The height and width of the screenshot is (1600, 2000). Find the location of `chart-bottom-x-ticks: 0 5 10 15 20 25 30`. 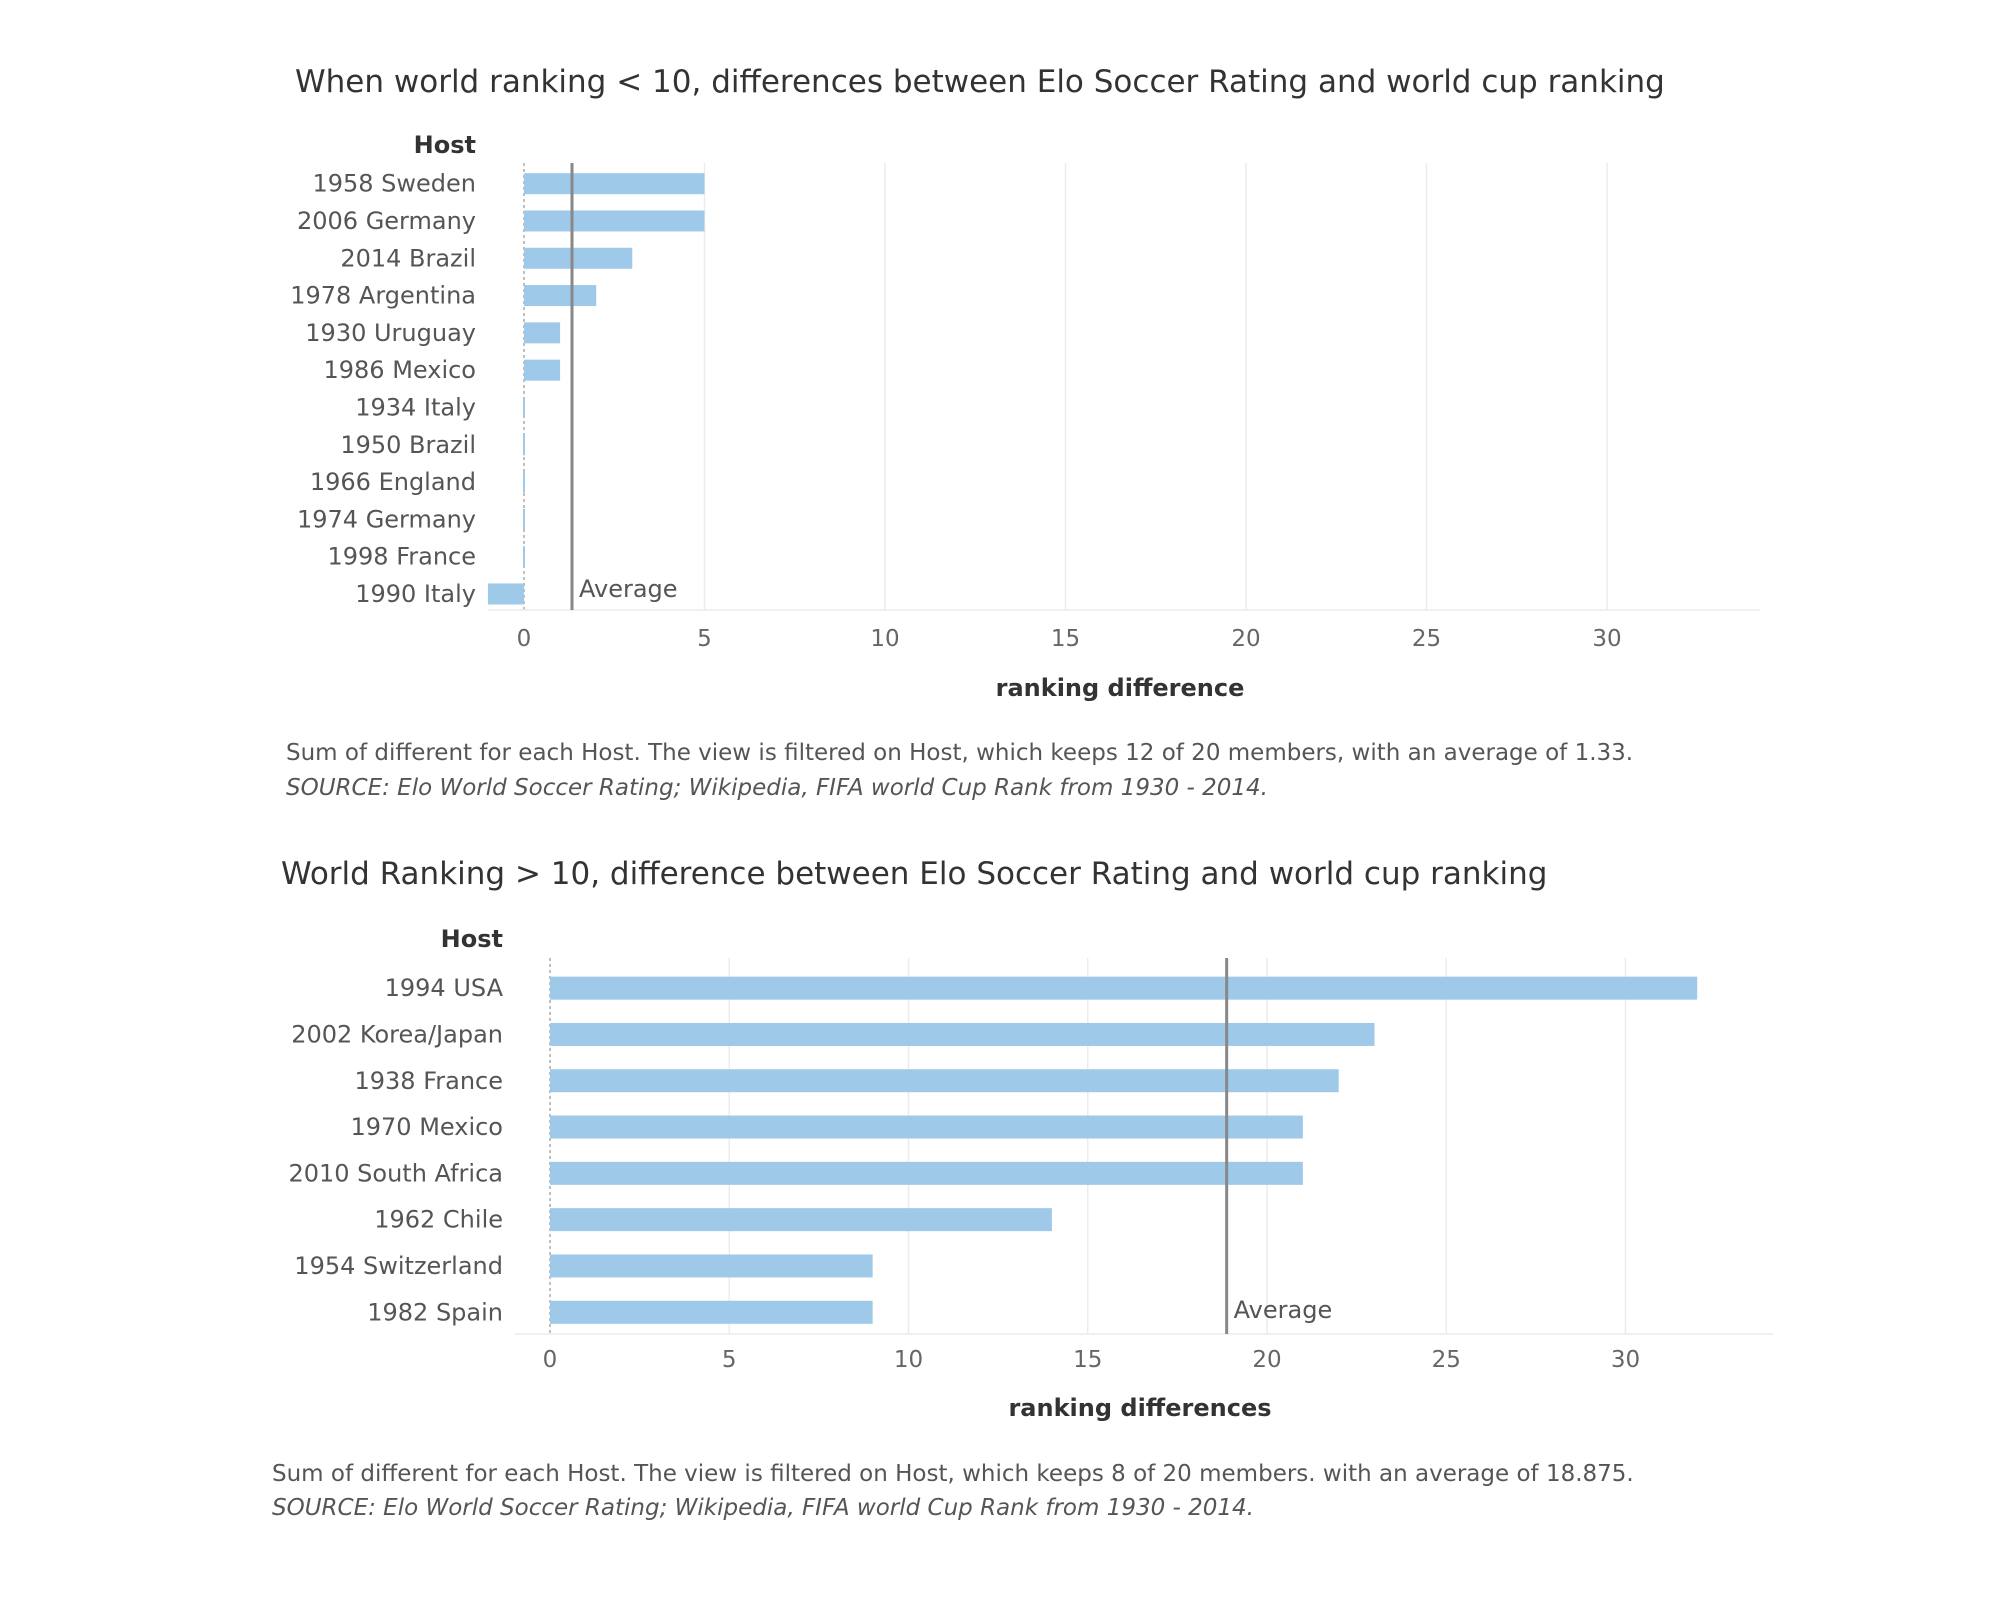

chart-bottom-x-ticks: 0 5 10 15 20 25 30 is located at coordinates (1091, 1360).